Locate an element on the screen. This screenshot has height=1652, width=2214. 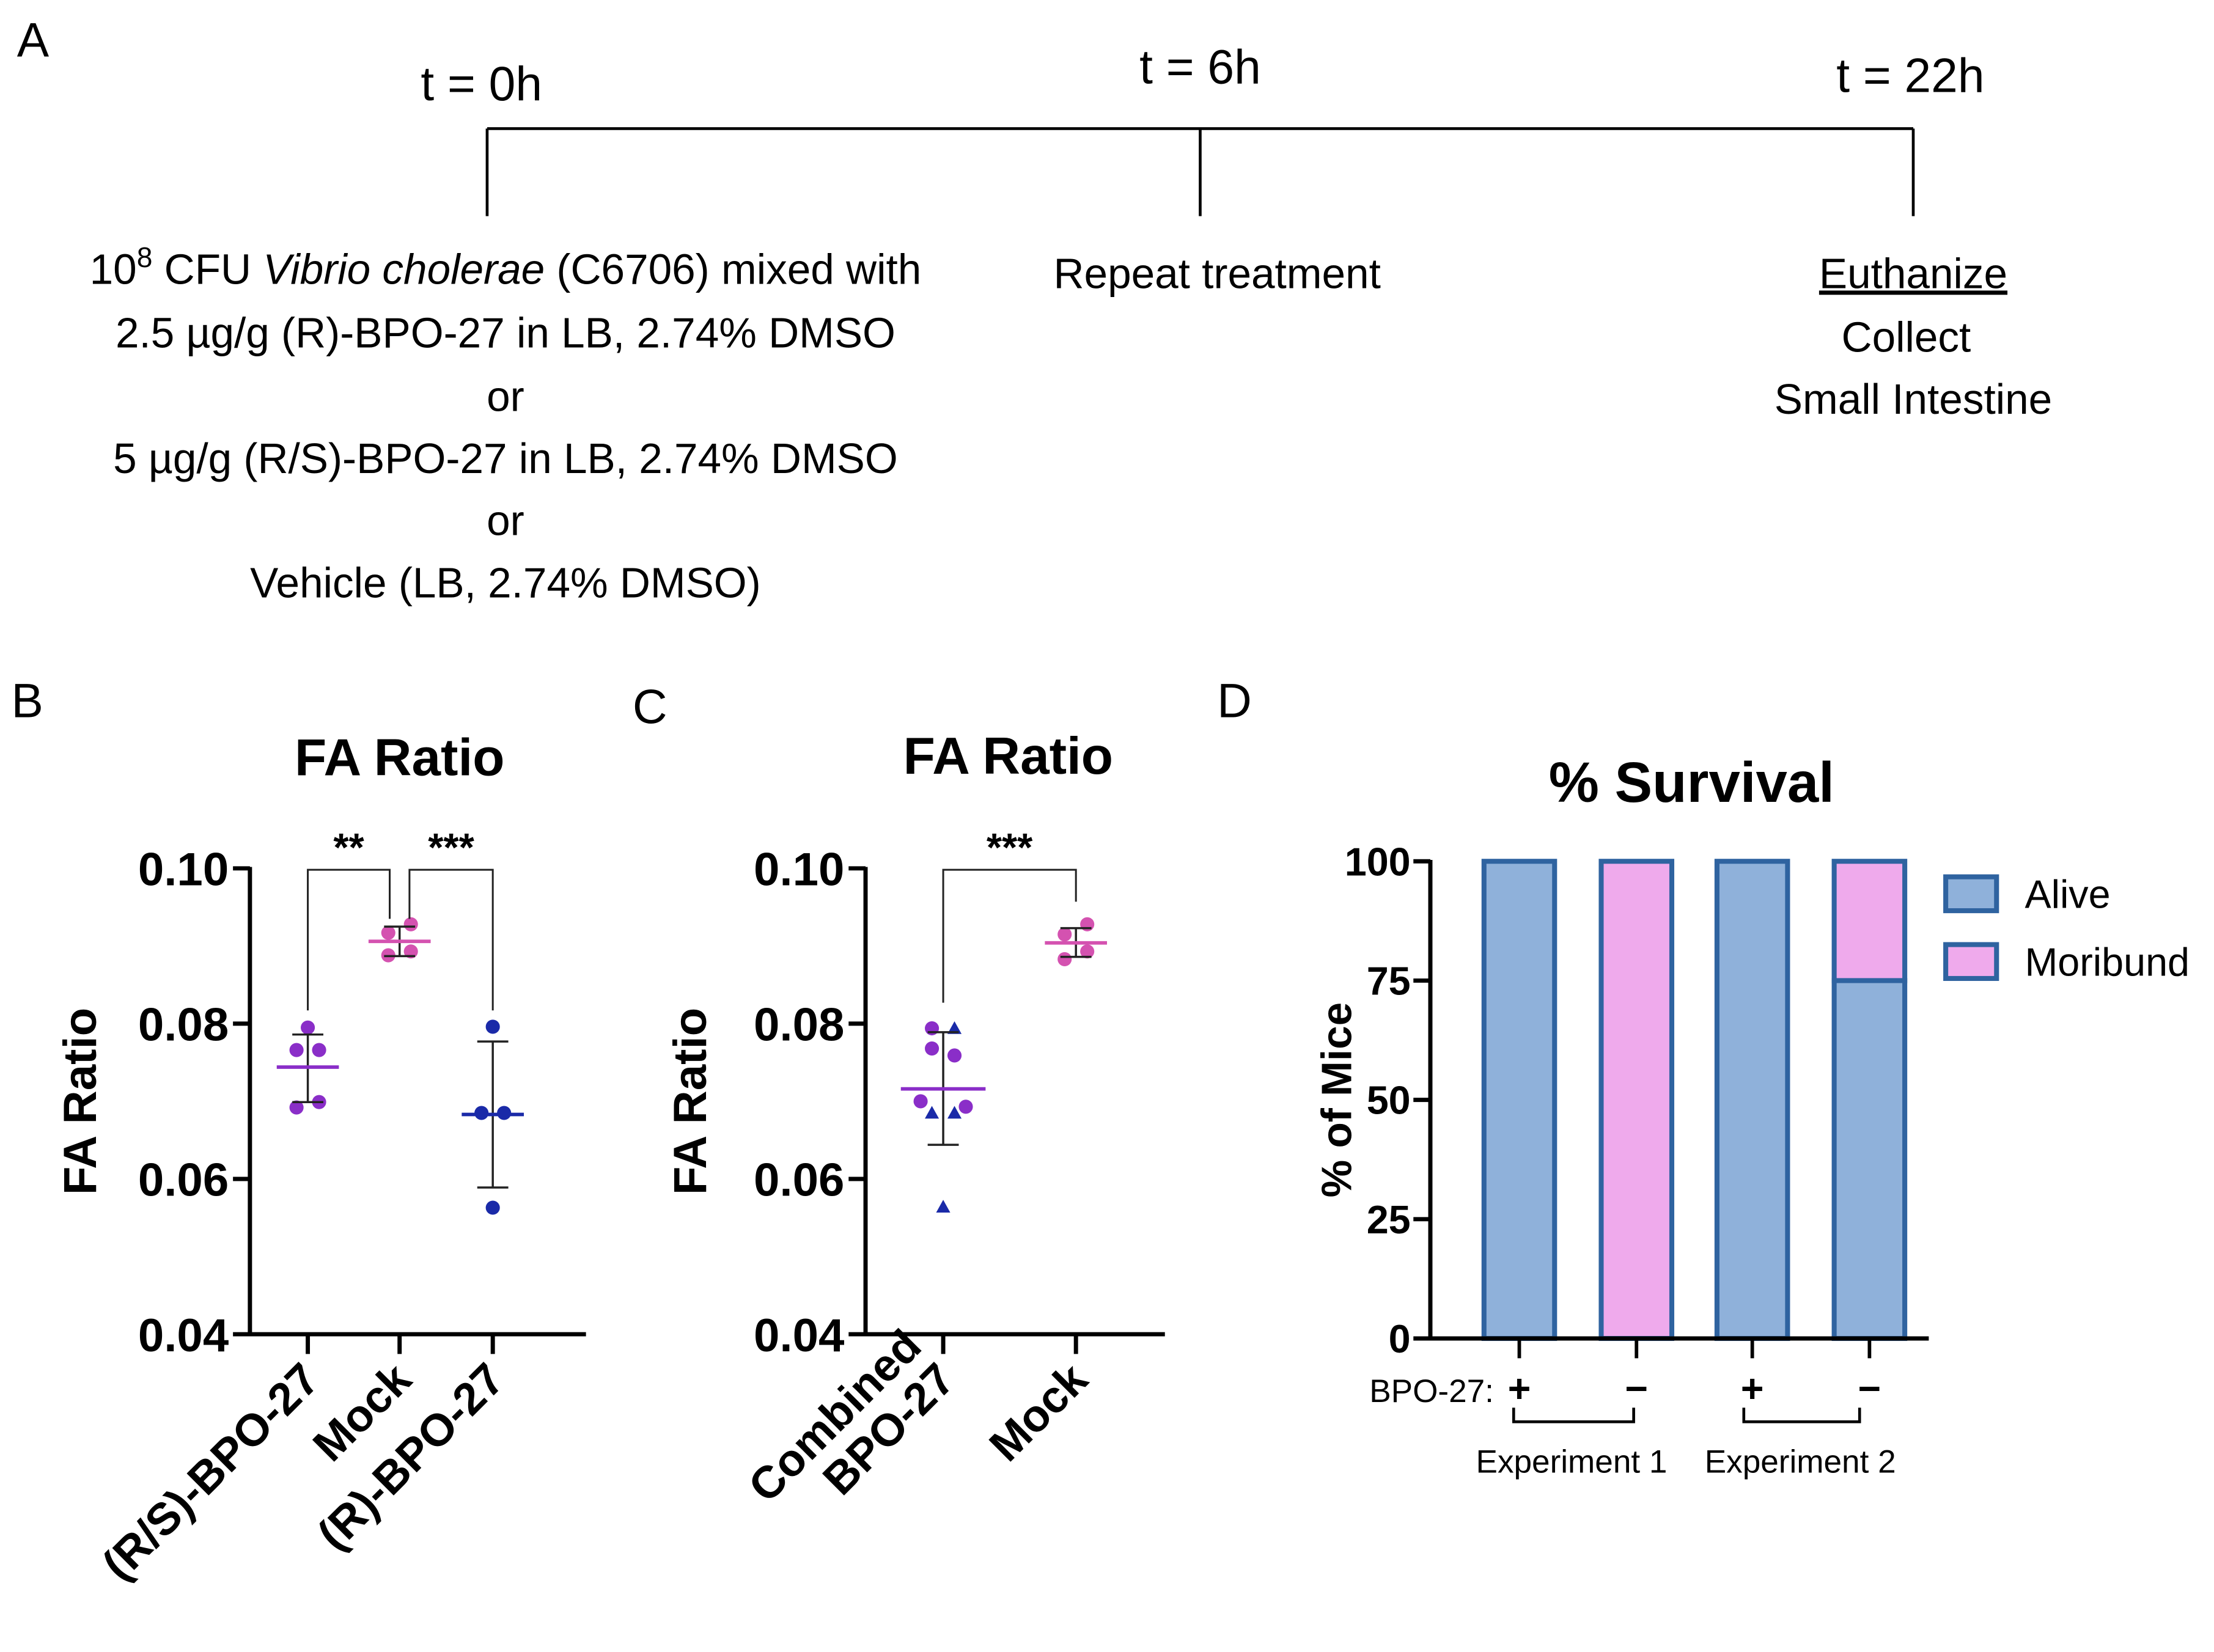
treatment-line-2: 2.5 µg/g (R)-BPO-27 in LB, 2.74% DMSO is located at coordinates (506, 332).